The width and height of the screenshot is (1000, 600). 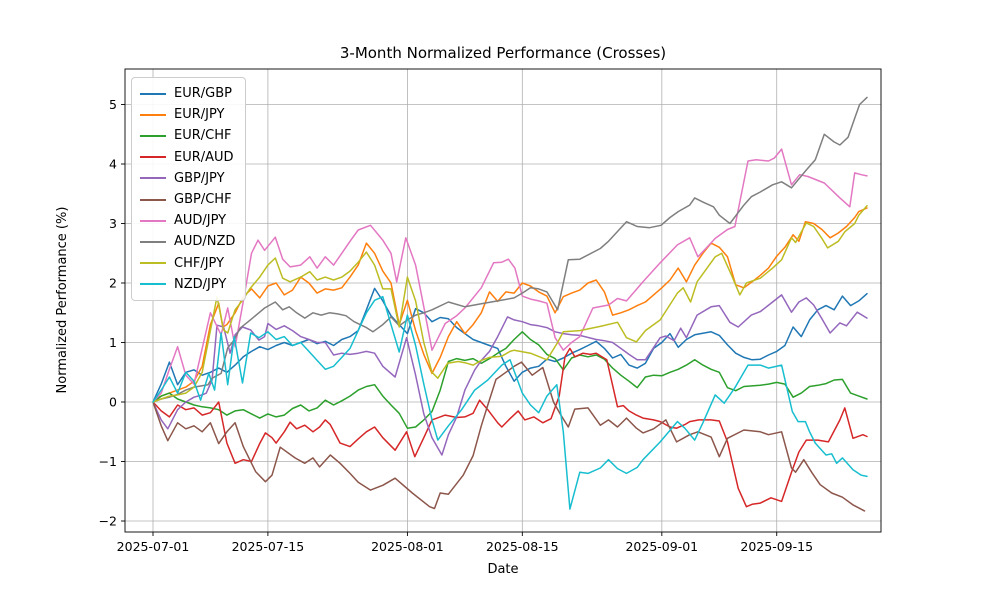 What do you see at coordinates (113, 164) in the screenshot?
I see `y-tick-label: 4` at bounding box center [113, 164].